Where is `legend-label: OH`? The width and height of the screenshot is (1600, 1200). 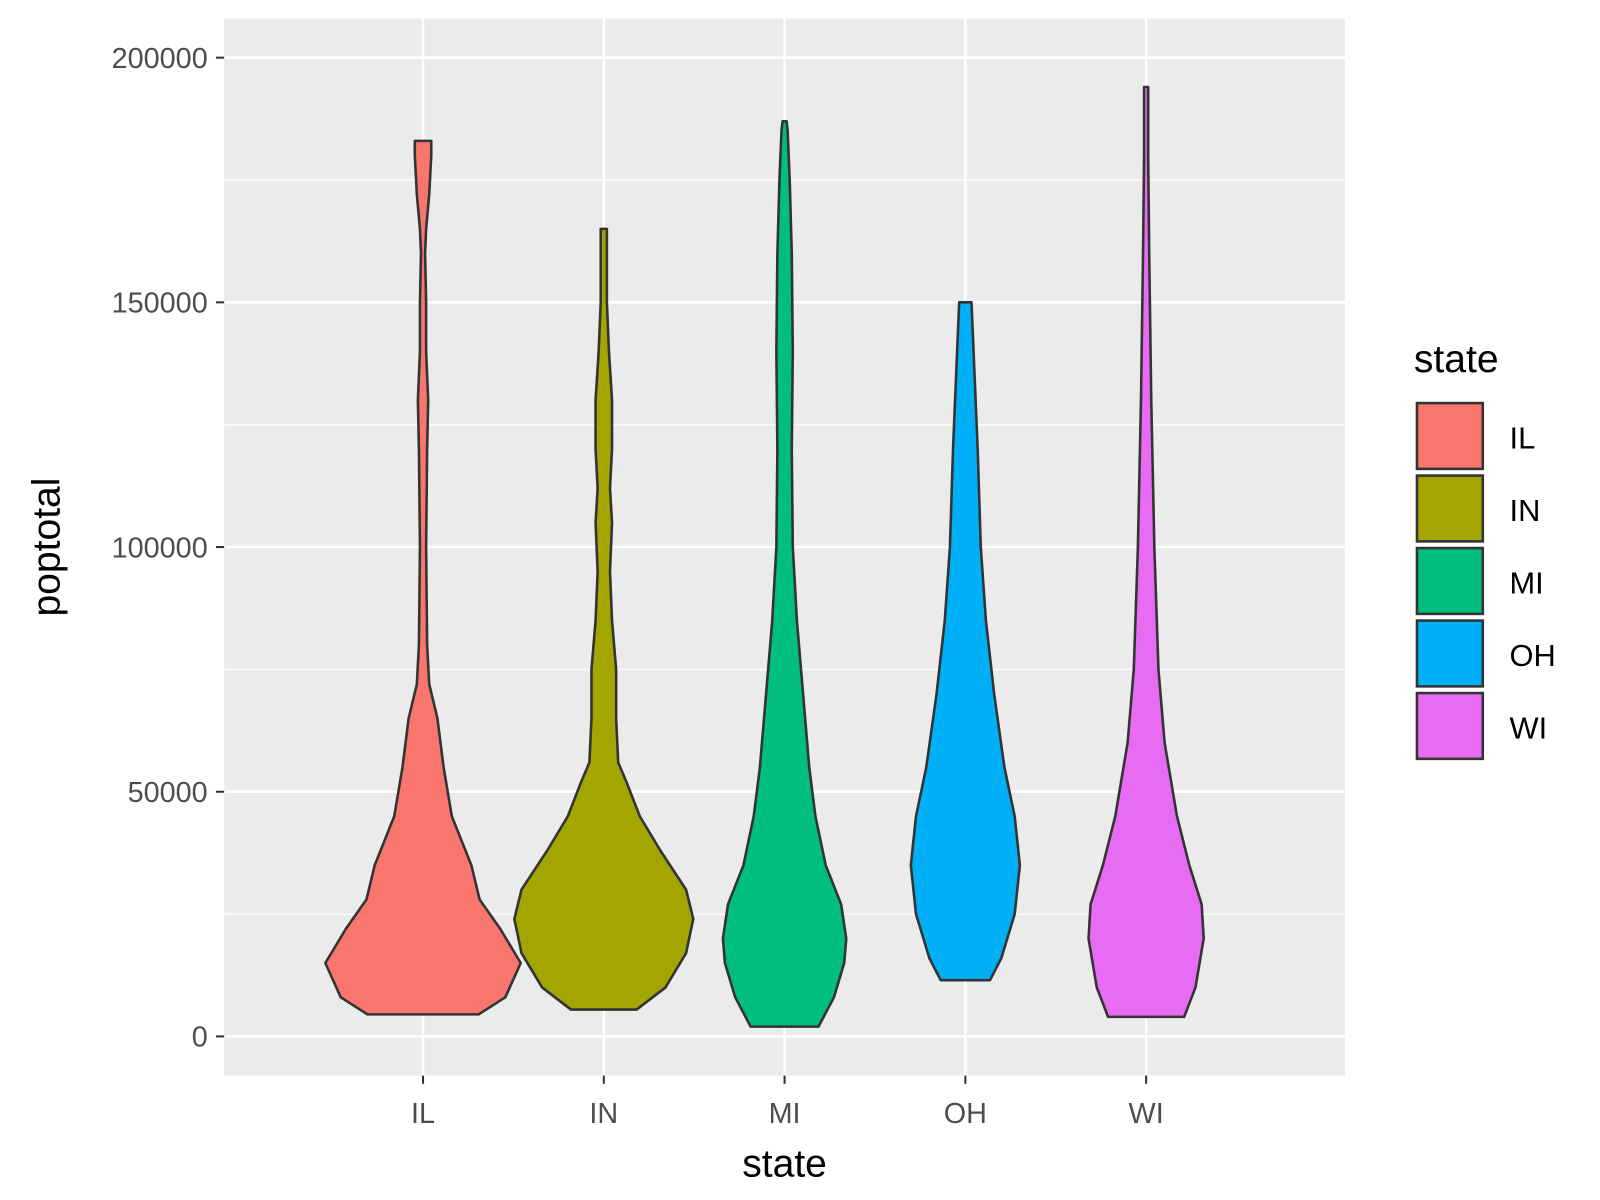 legend-label: OH is located at coordinates (1533, 655).